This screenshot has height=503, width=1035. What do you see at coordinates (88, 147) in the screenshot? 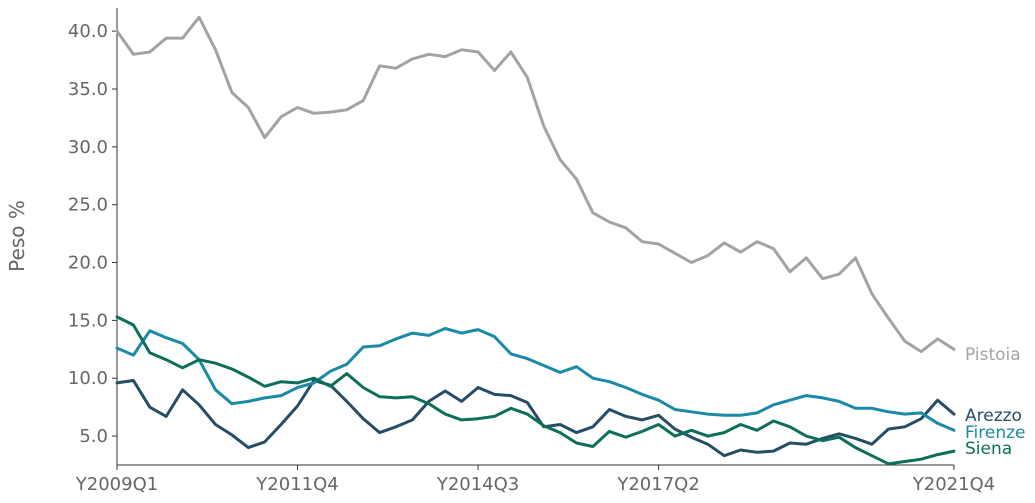
I see `y-tick-label: 30.0` at bounding box center [88, 147].